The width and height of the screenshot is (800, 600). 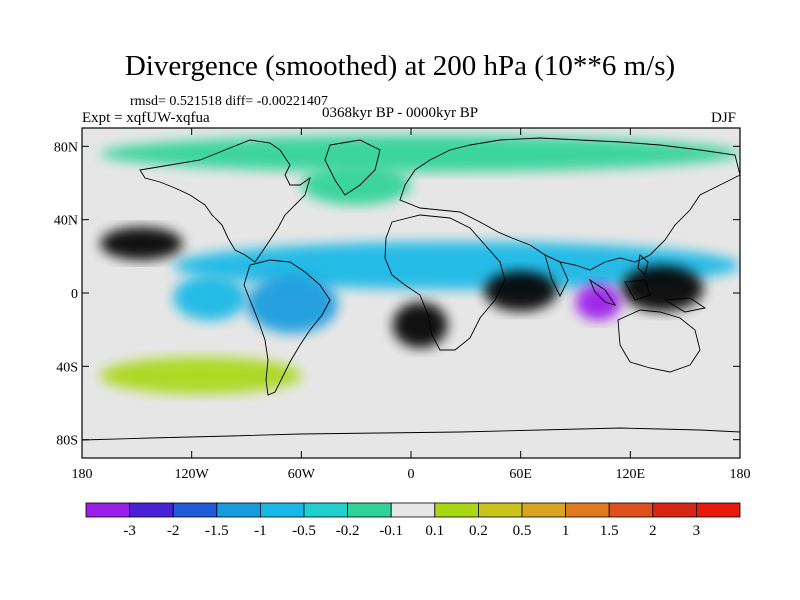 What do you see at coordinates (292, 304) in the screenshot?
I see `field-south-america-blue` at bounding box center [292, 304].